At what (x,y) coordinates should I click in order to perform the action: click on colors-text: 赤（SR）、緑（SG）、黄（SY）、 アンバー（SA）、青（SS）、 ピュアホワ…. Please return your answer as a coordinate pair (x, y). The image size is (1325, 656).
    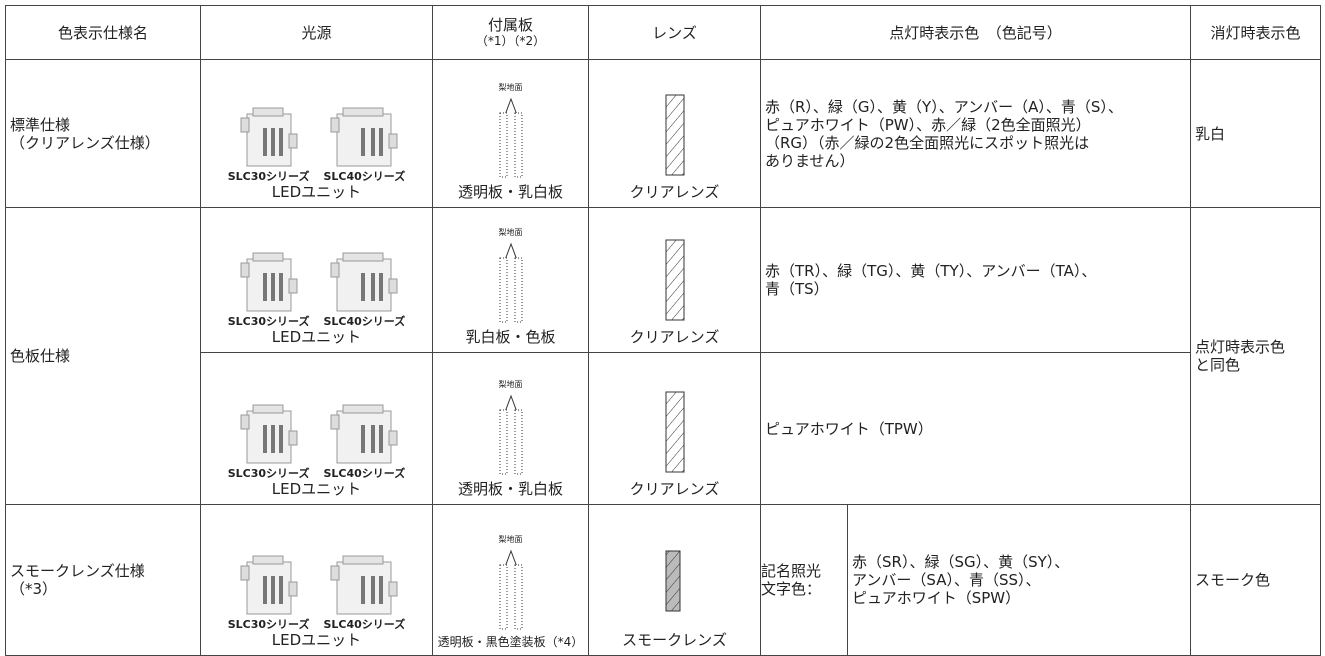
    Looking at the image, I should click on (961, 580).